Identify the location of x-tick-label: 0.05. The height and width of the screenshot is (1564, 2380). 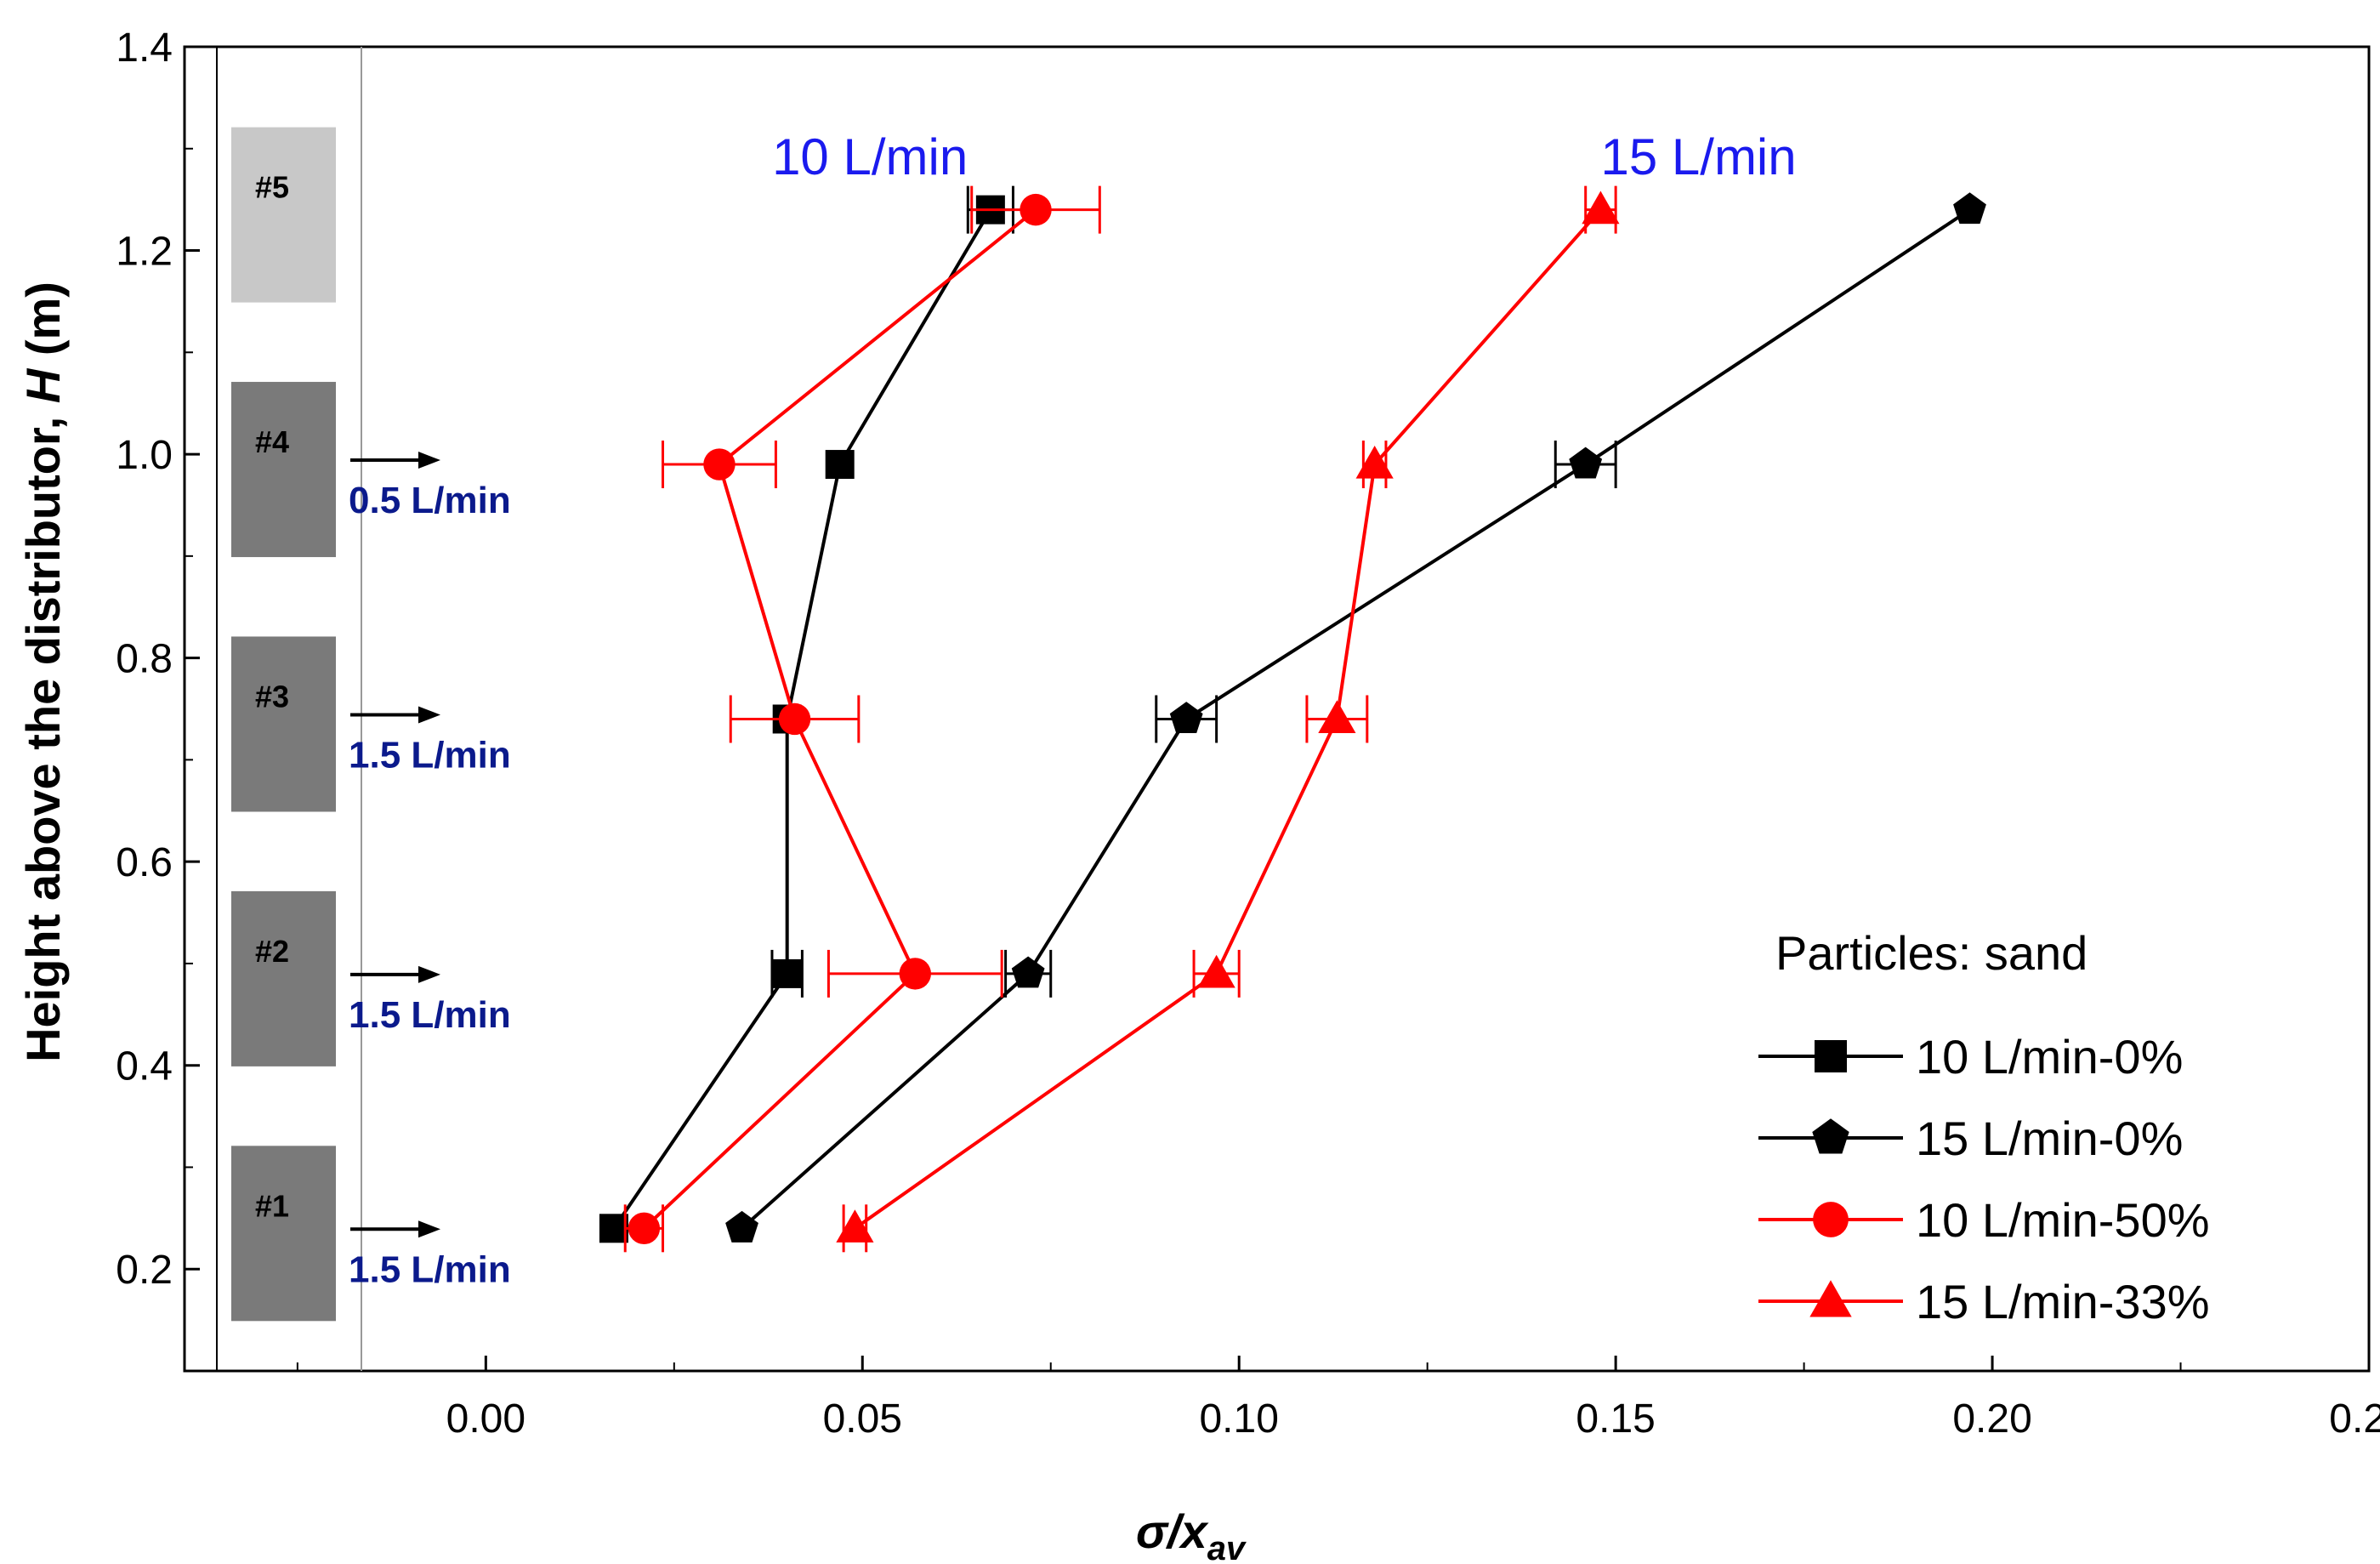
(863, 1419).